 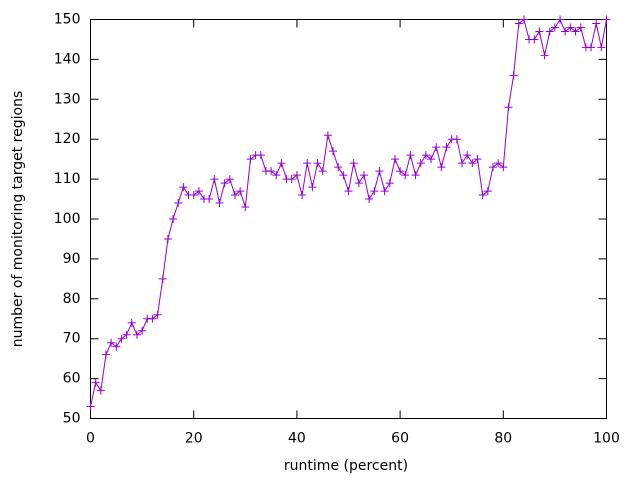 I want to click on y-tick-label: 120, so click(x=67, y=139).